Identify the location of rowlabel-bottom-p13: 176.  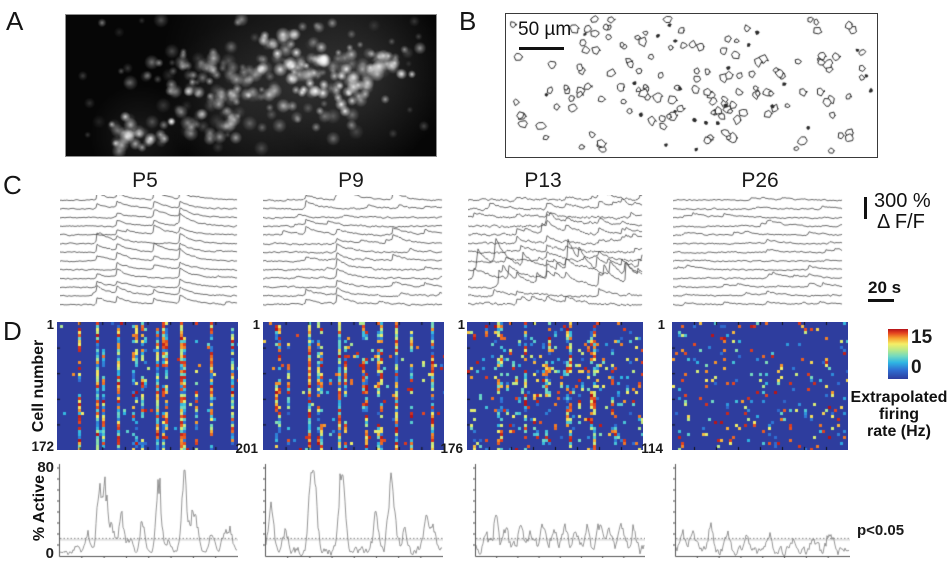
(451, 448).